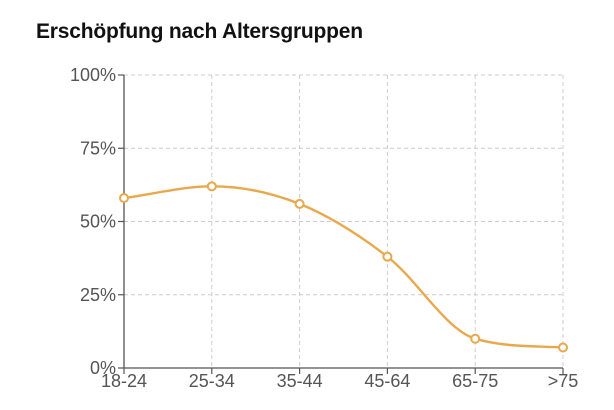 The image size is (614, 410). I want to click on x-tick-label: >75, so click(563, 381).